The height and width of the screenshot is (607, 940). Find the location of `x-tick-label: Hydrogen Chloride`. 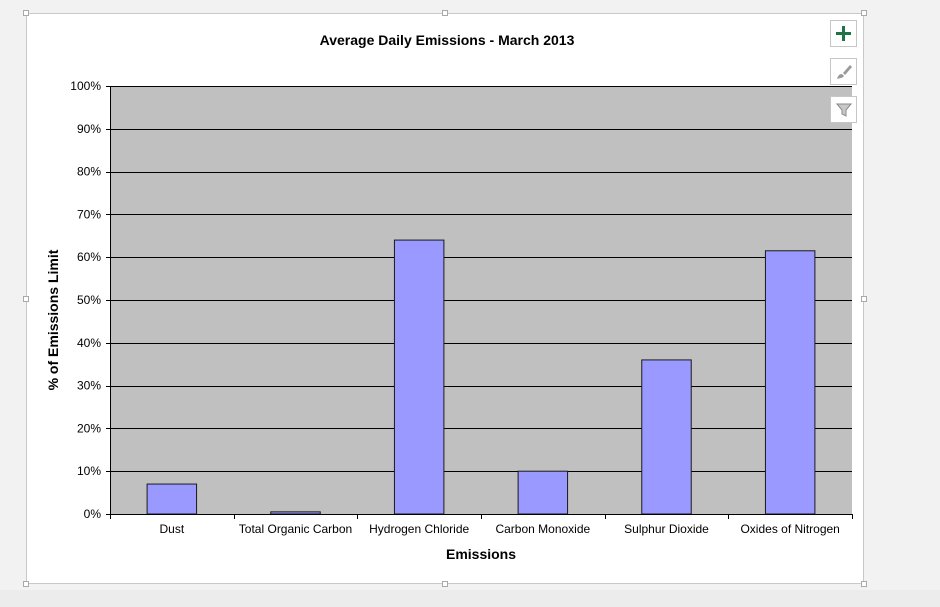

x-tick-label: Hydrogen Chloride is located at coordinates (419, 529).